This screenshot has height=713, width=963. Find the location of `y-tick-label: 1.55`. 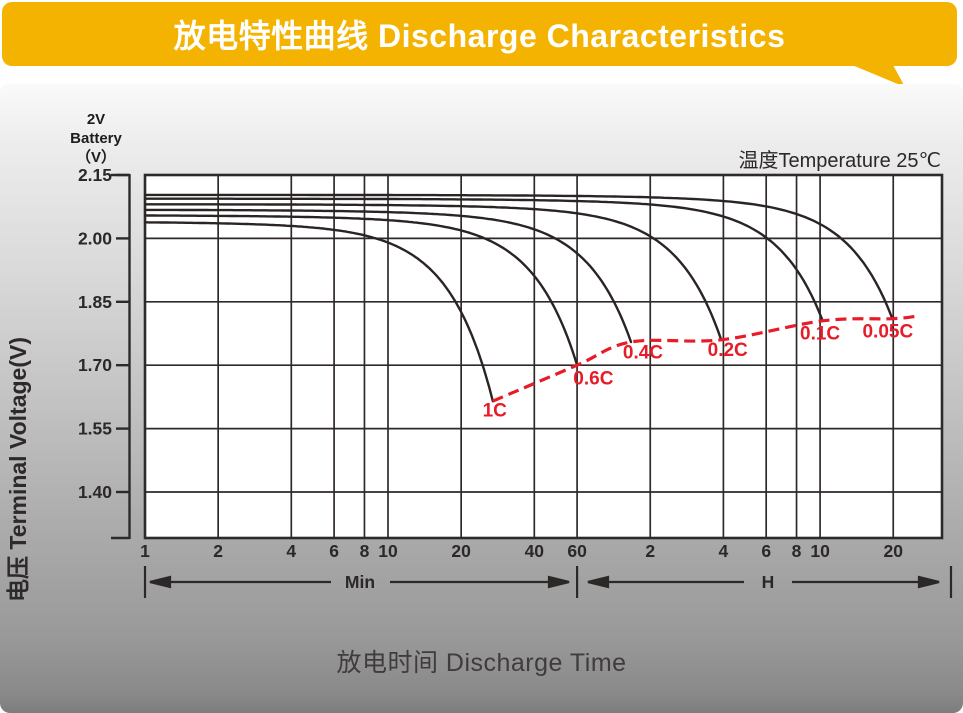

y-tick-label: 1.55 is located at coordinates (95, 429).